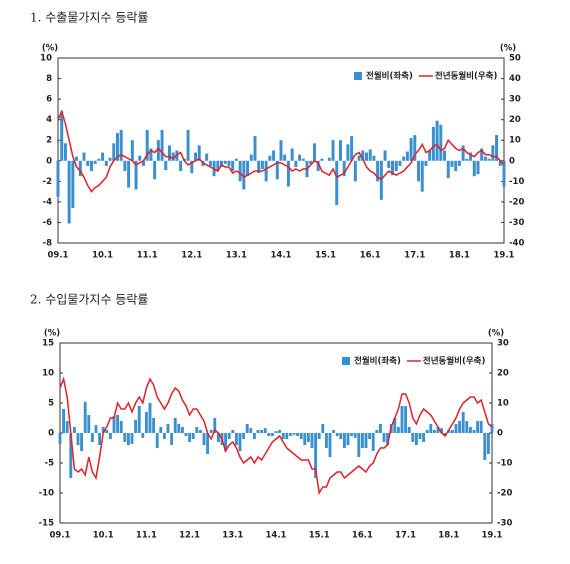 The height and width of the screenshot is (564, 570). Describe the element at coordinates (515, 141) in the screenshot. I see `y2-tick-label: 10` at that location.